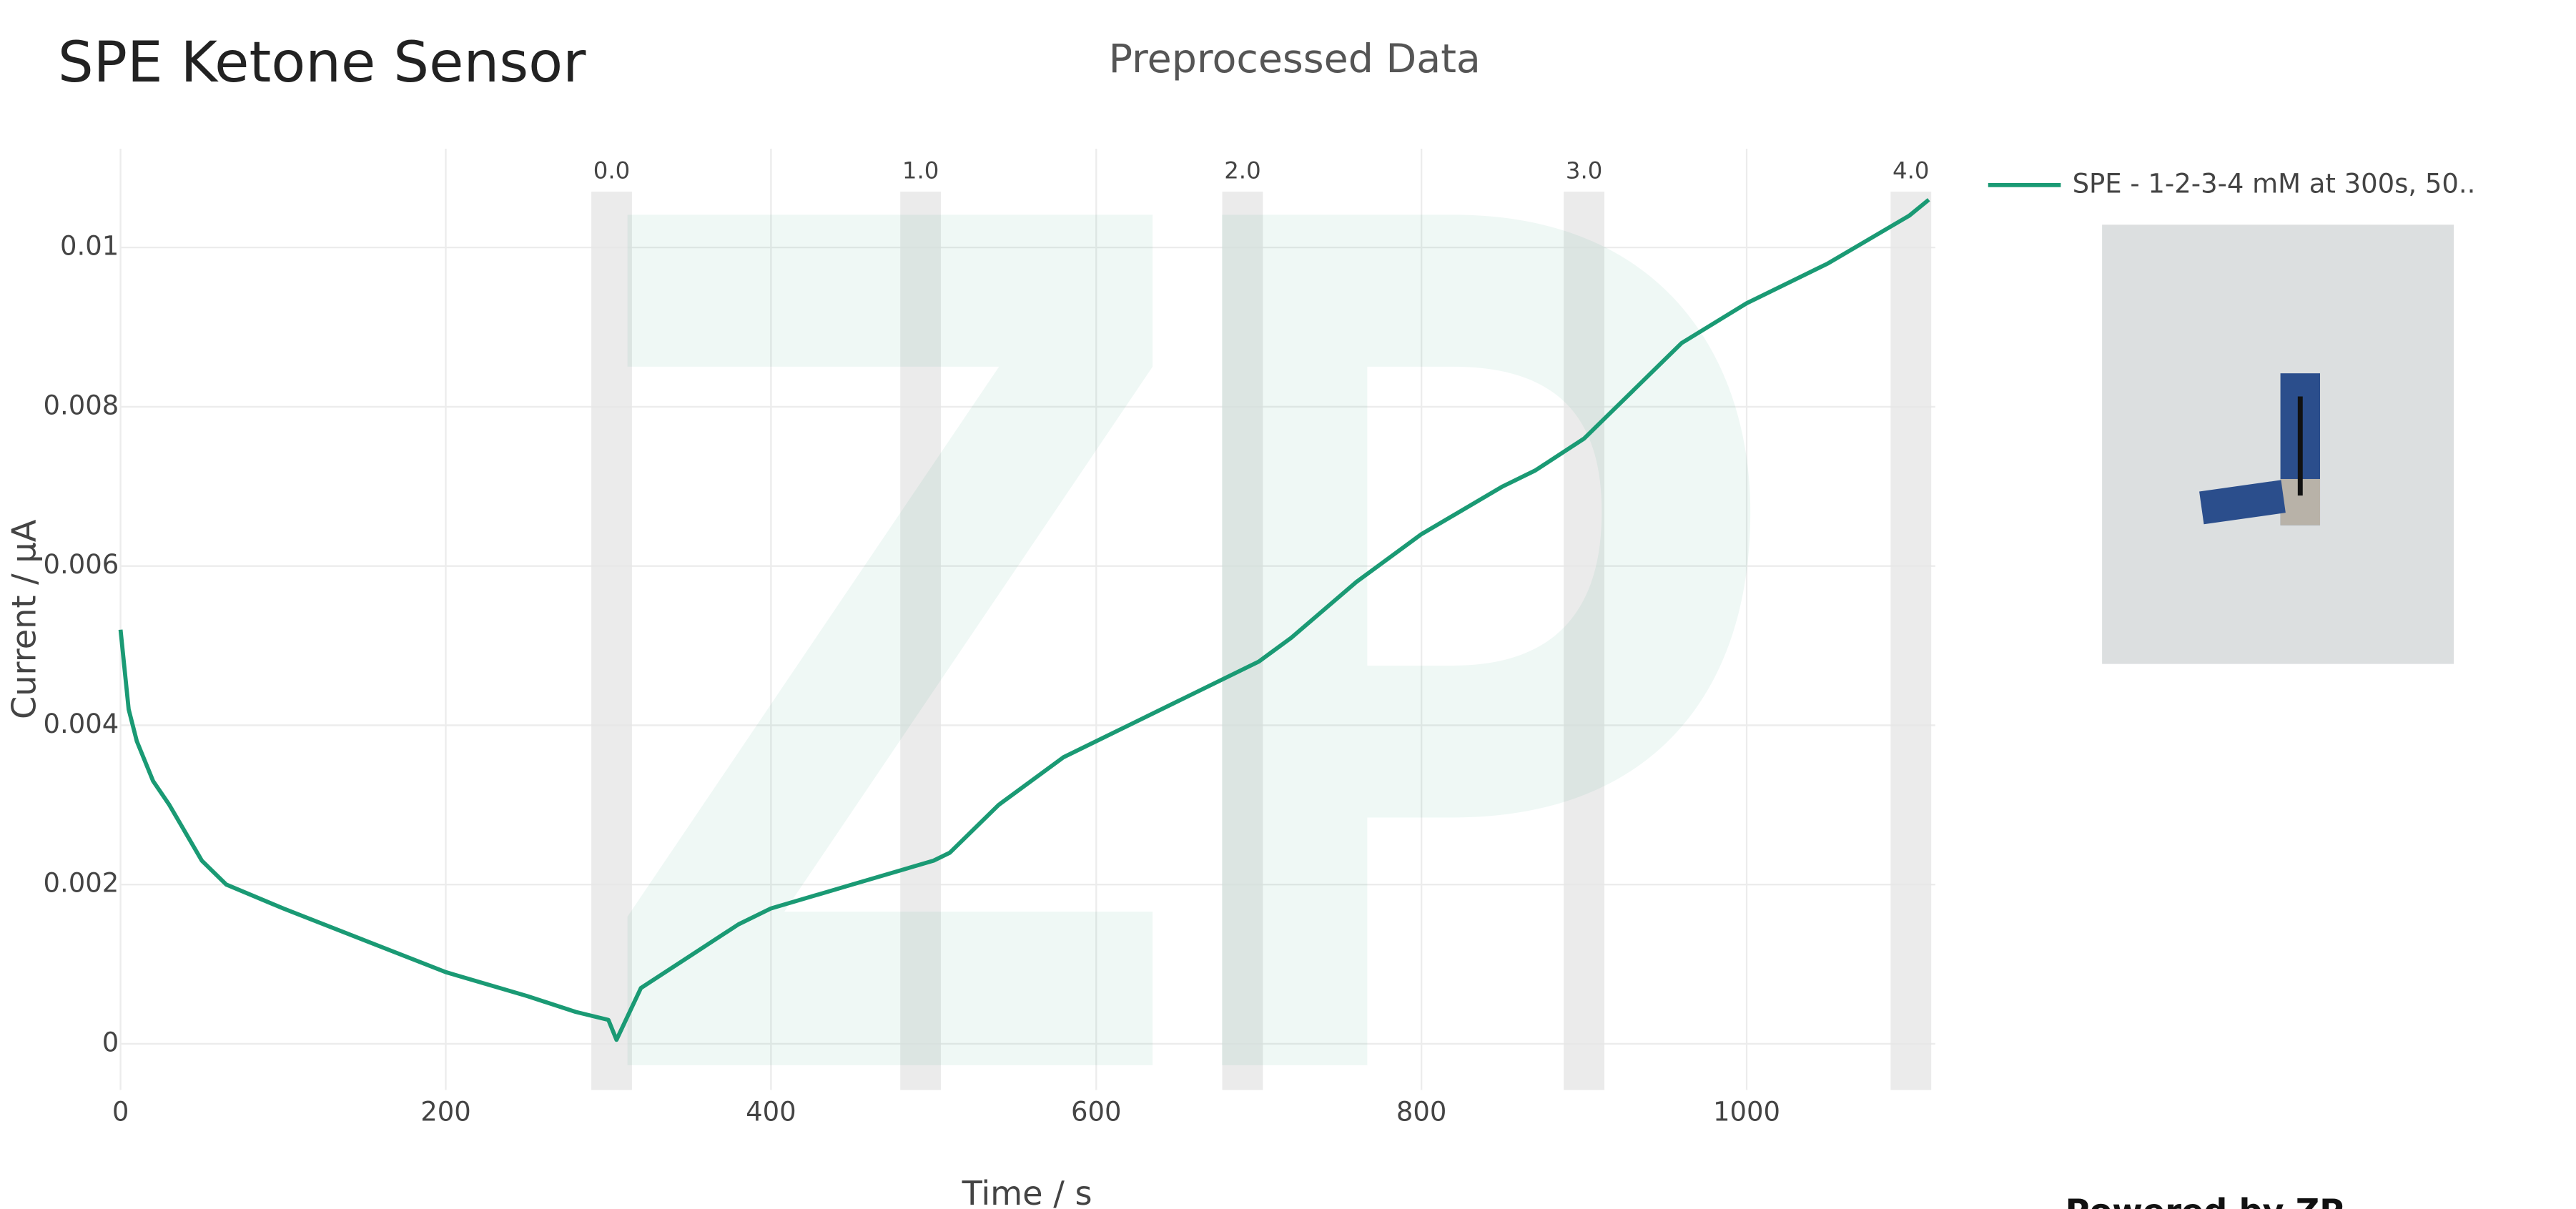 This screenshot has height=1209, width=2576. What do you see at coordinates (611, 170) in the screenshot?
I see `marker-label: 0.0` at bounding box center [611, 170].